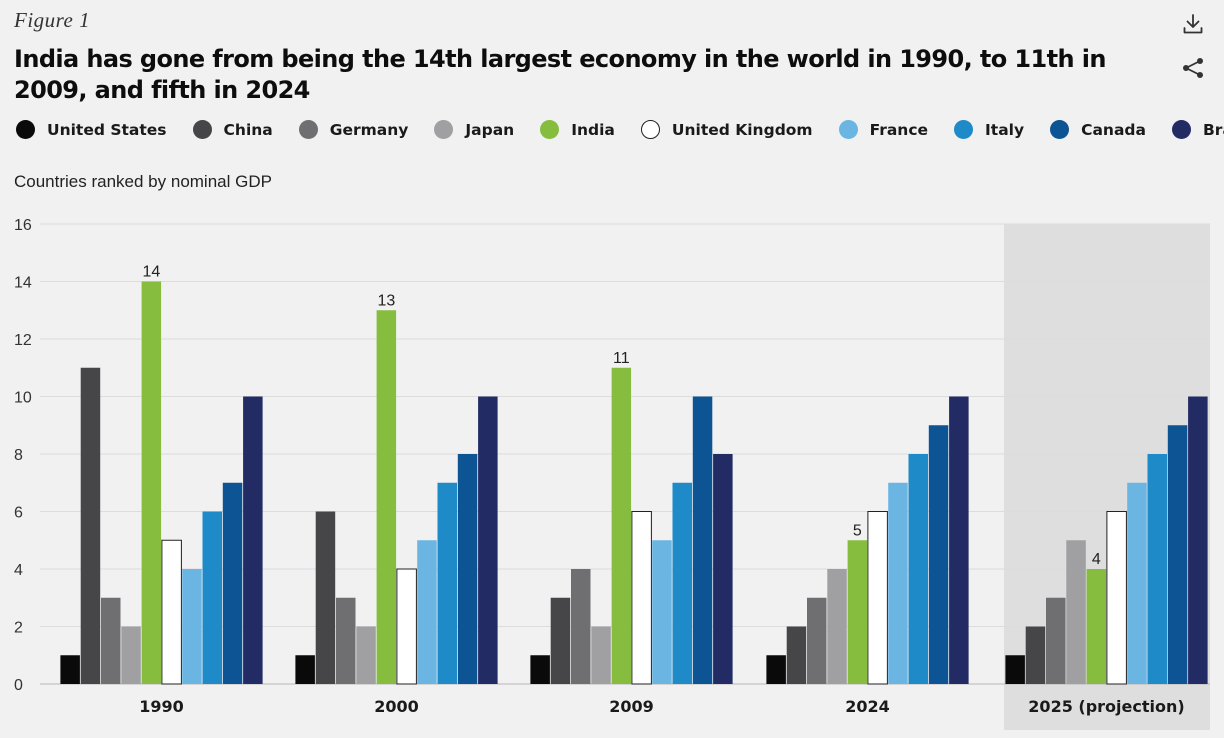 The height and width of the screenshot is (738, 1224). What do you see at coordinates (682, 583) in the screenshot?
I see `bar-italy-2009` at bounding box center [682, 583].